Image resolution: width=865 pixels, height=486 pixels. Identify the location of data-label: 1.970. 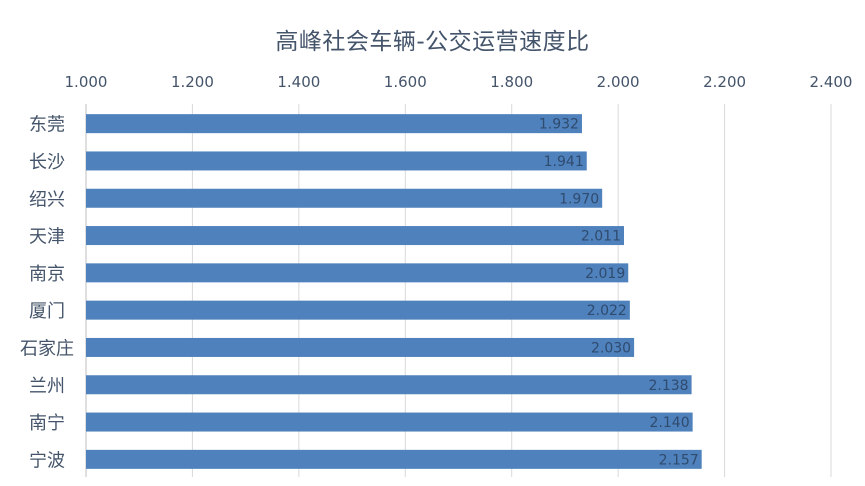
(579, 199).